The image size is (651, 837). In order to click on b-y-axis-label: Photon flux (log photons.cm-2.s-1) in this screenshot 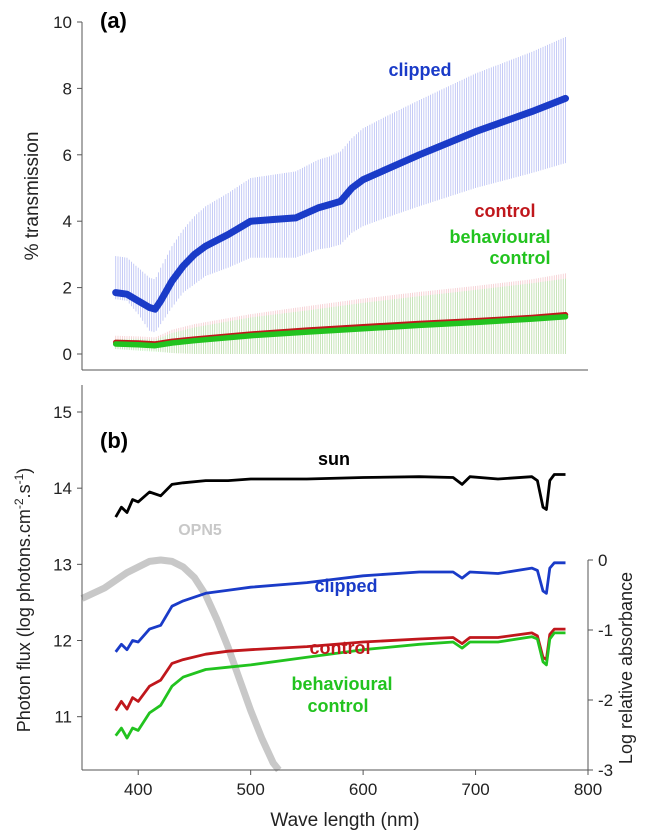, I will do `click(23, 600)`.